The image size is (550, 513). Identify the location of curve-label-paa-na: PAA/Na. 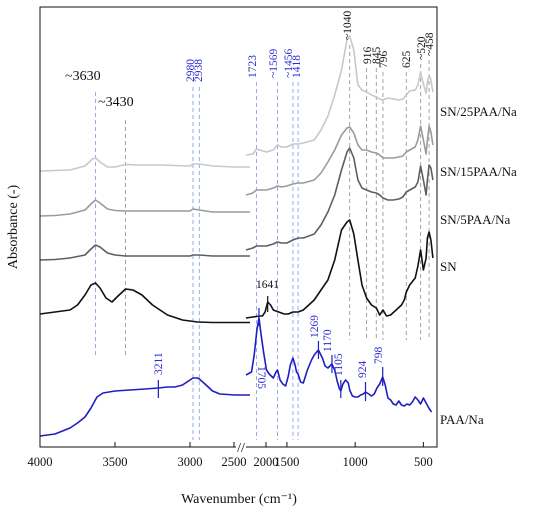
(462, 419).